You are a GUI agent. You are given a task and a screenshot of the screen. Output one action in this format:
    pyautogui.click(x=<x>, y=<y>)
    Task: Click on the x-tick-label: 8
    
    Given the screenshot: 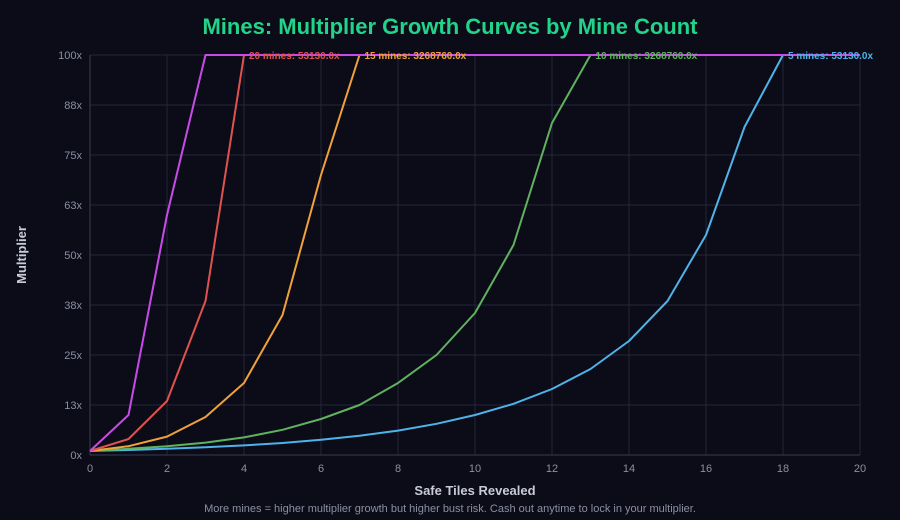 What is the action you would take?
    pyautogui.click(x=398, y=469)
    